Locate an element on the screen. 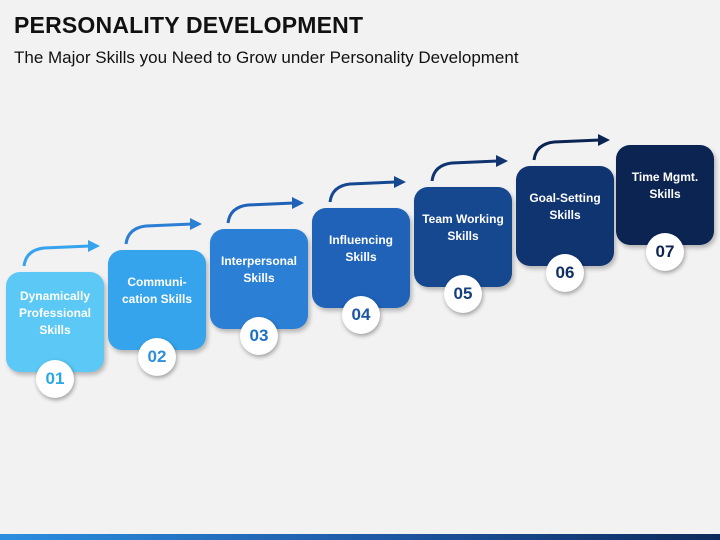  step-4: Influencing Skills 04 is located at coordinates (361, 255).